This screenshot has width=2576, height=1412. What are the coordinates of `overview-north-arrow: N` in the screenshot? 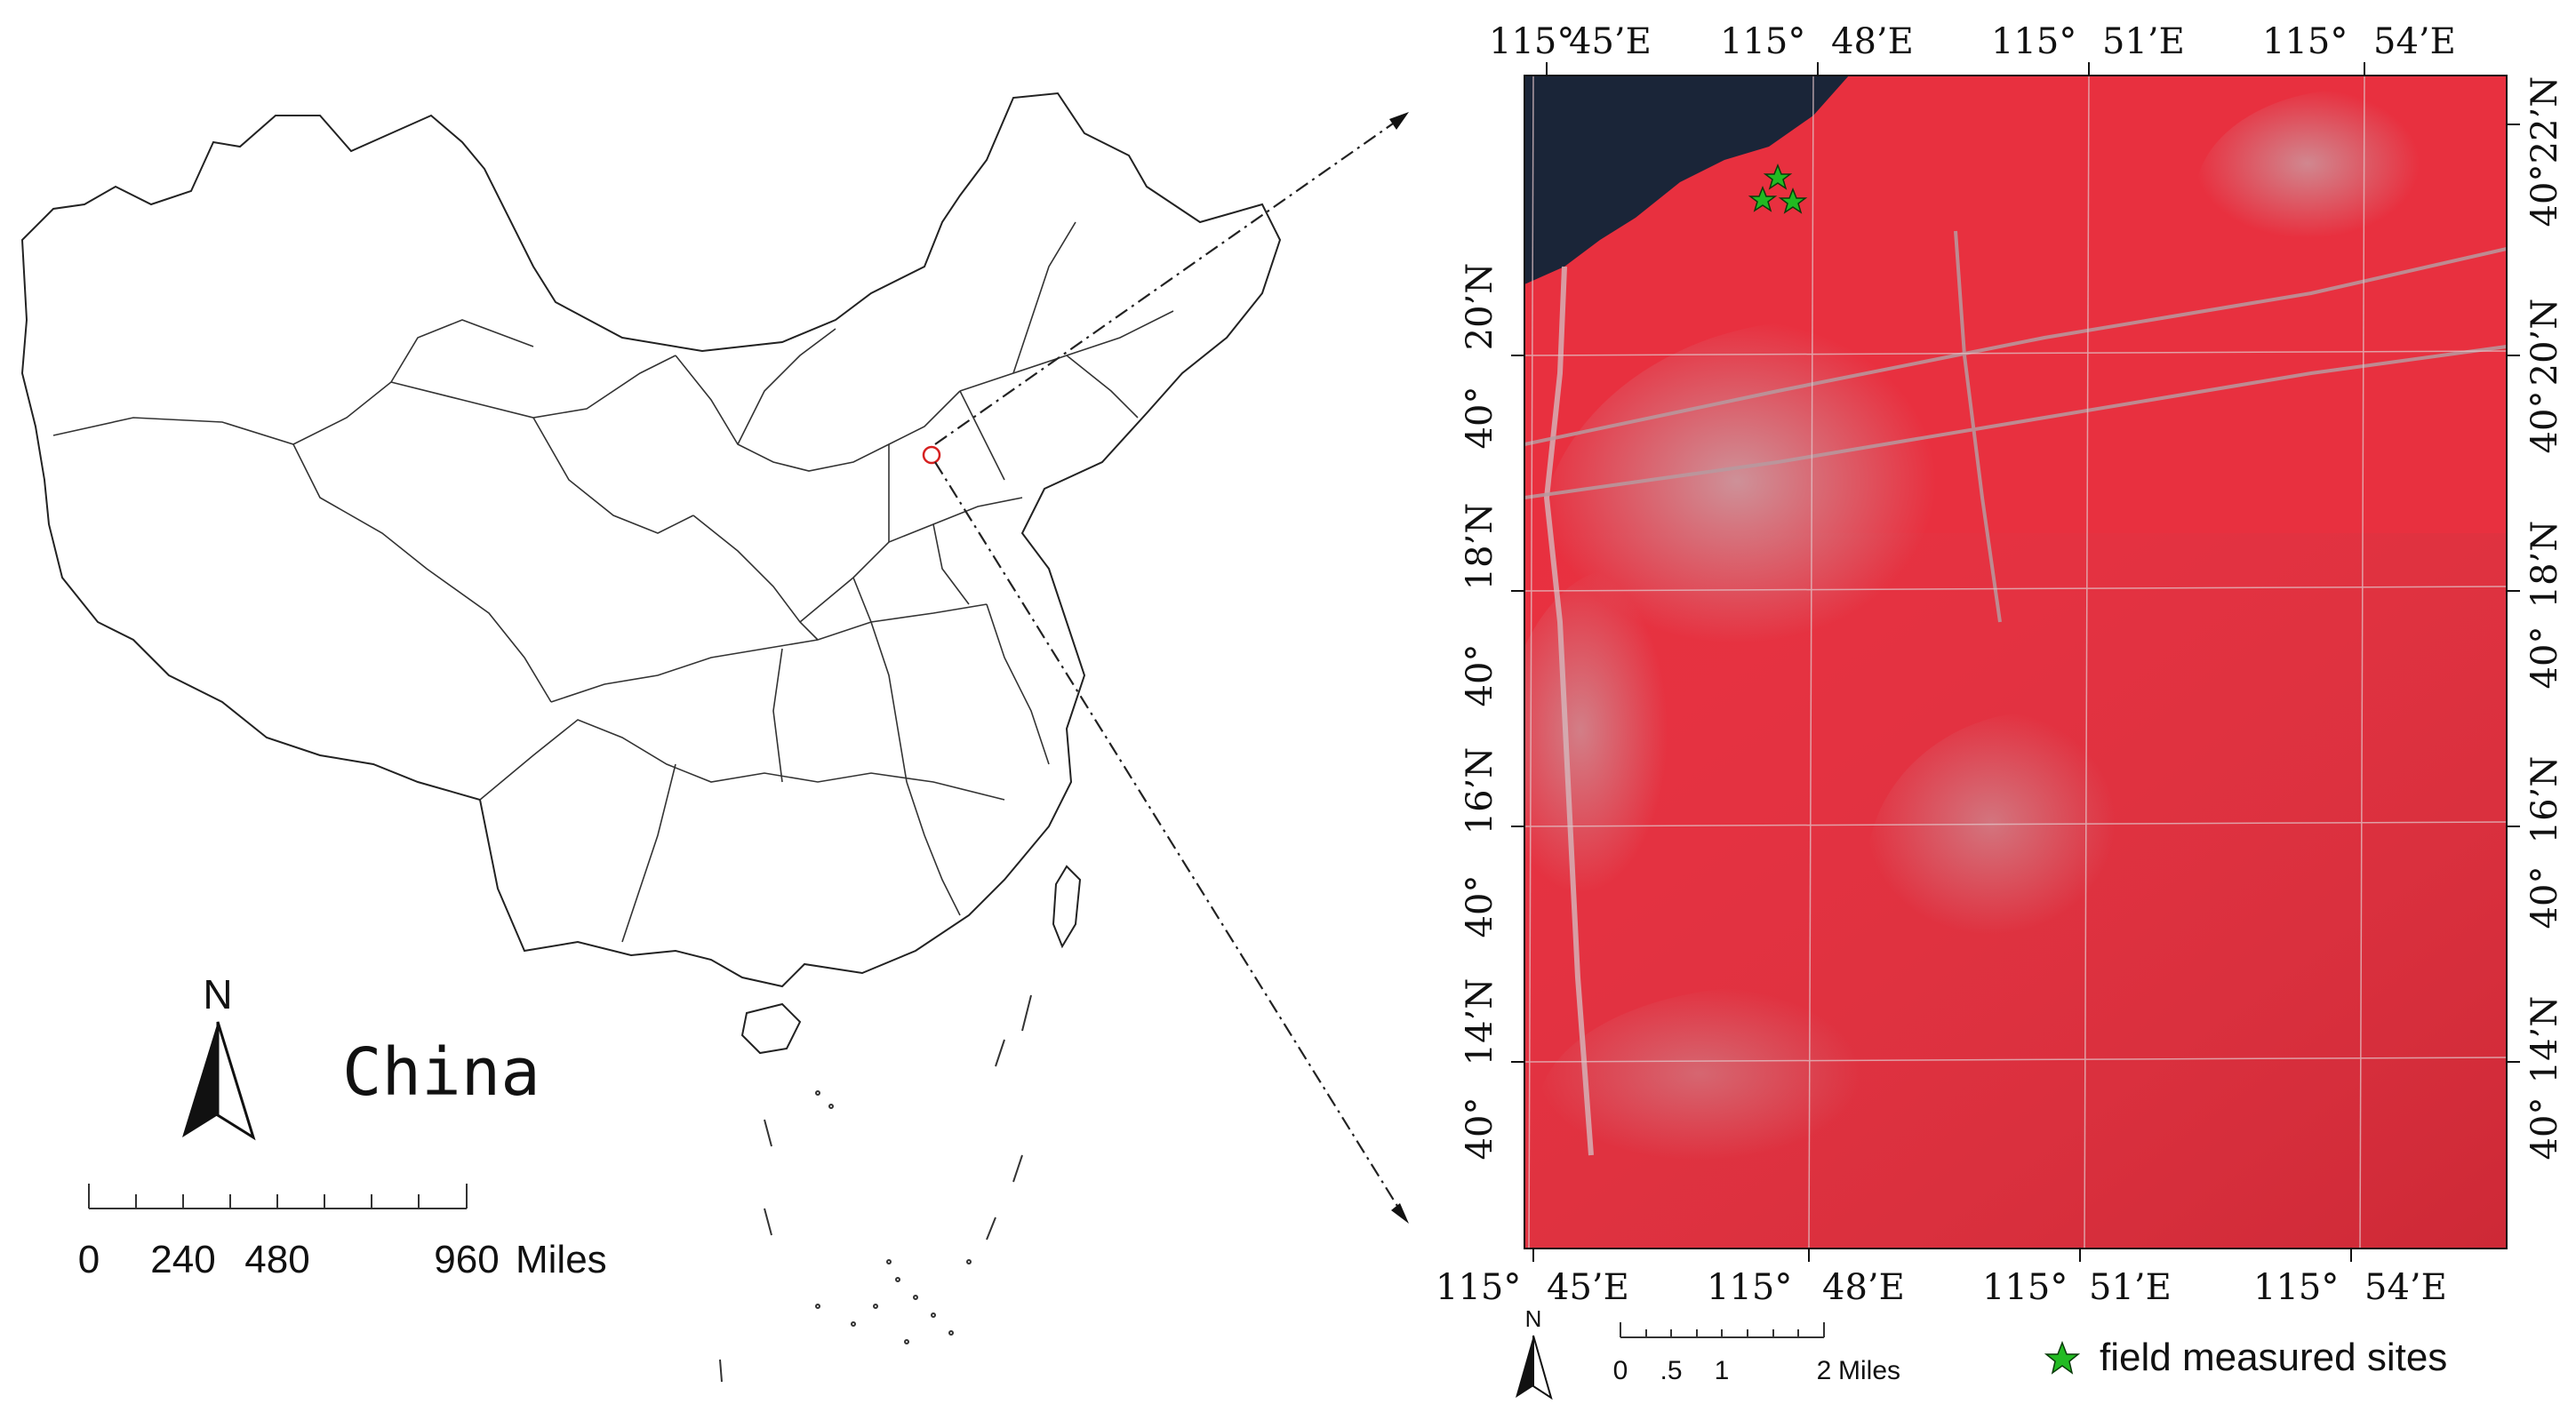 It's located at (219, 1056).